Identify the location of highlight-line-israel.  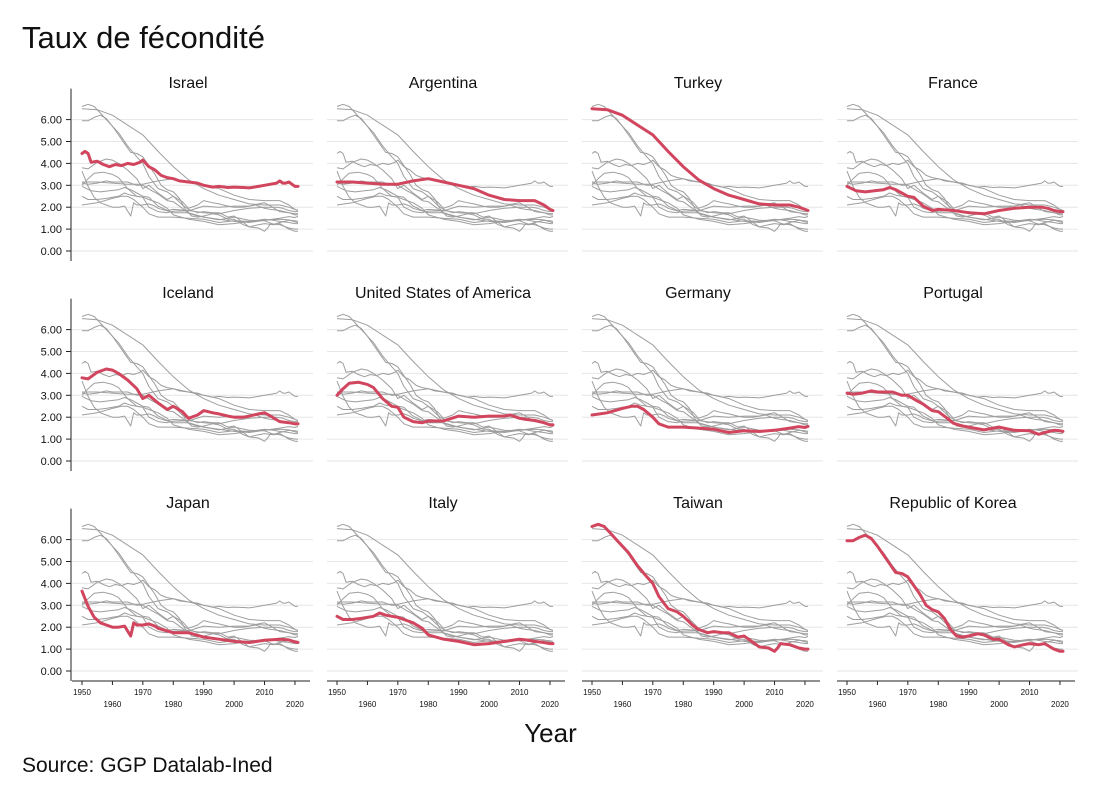
(190, 169).